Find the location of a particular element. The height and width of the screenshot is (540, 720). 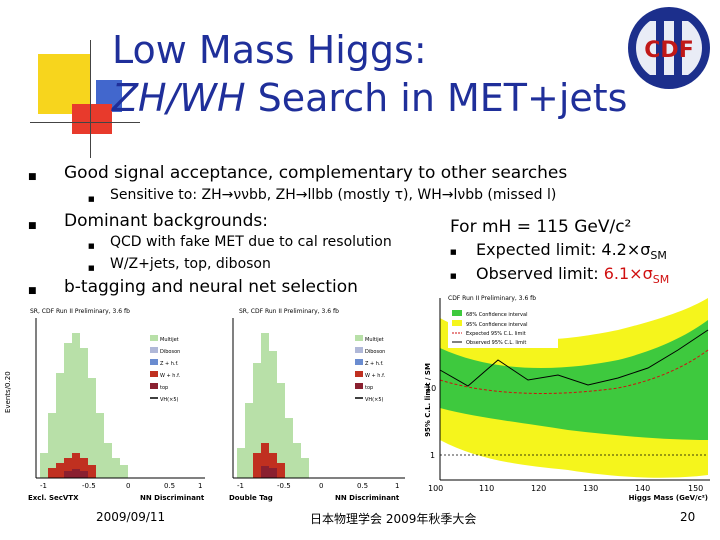

expected-line is located at coordinates (574, 371).